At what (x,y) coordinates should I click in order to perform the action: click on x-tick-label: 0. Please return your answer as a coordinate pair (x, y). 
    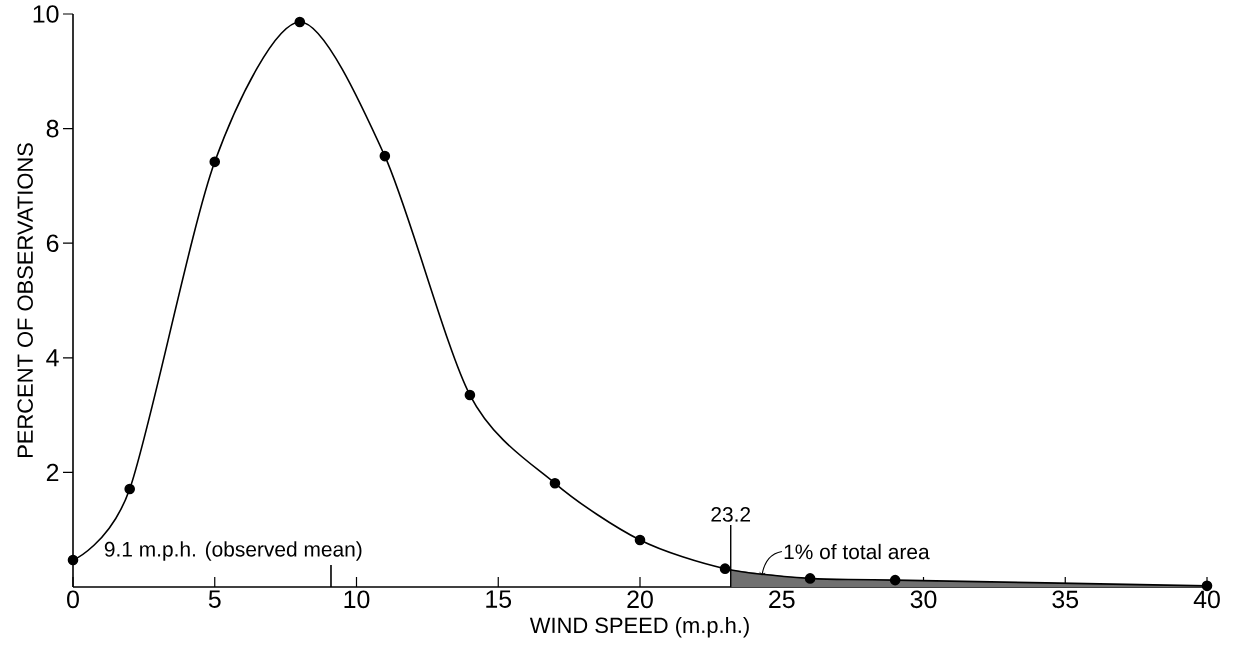
    Looking at the image, I should click on (73, 599).